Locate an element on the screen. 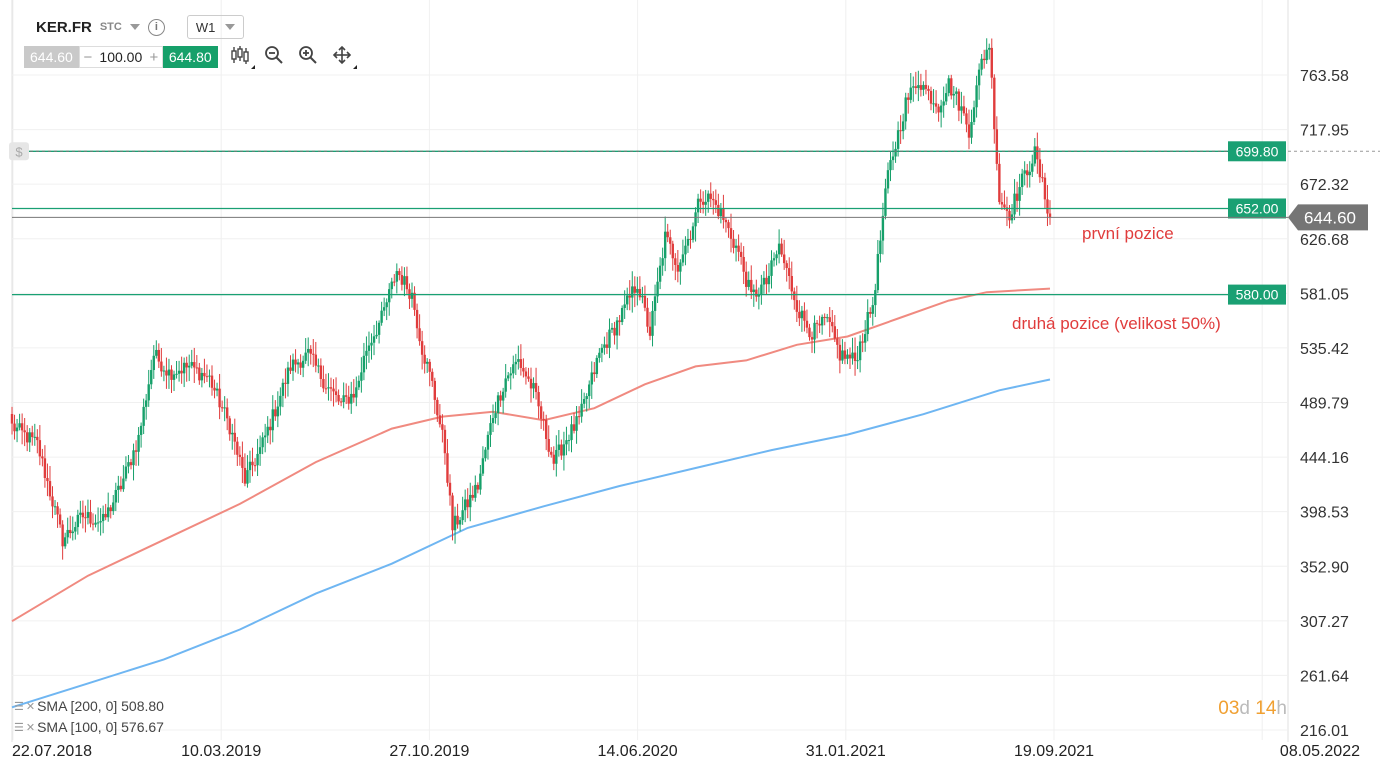  zoom-out-icon is located at coordinates (274, 57).